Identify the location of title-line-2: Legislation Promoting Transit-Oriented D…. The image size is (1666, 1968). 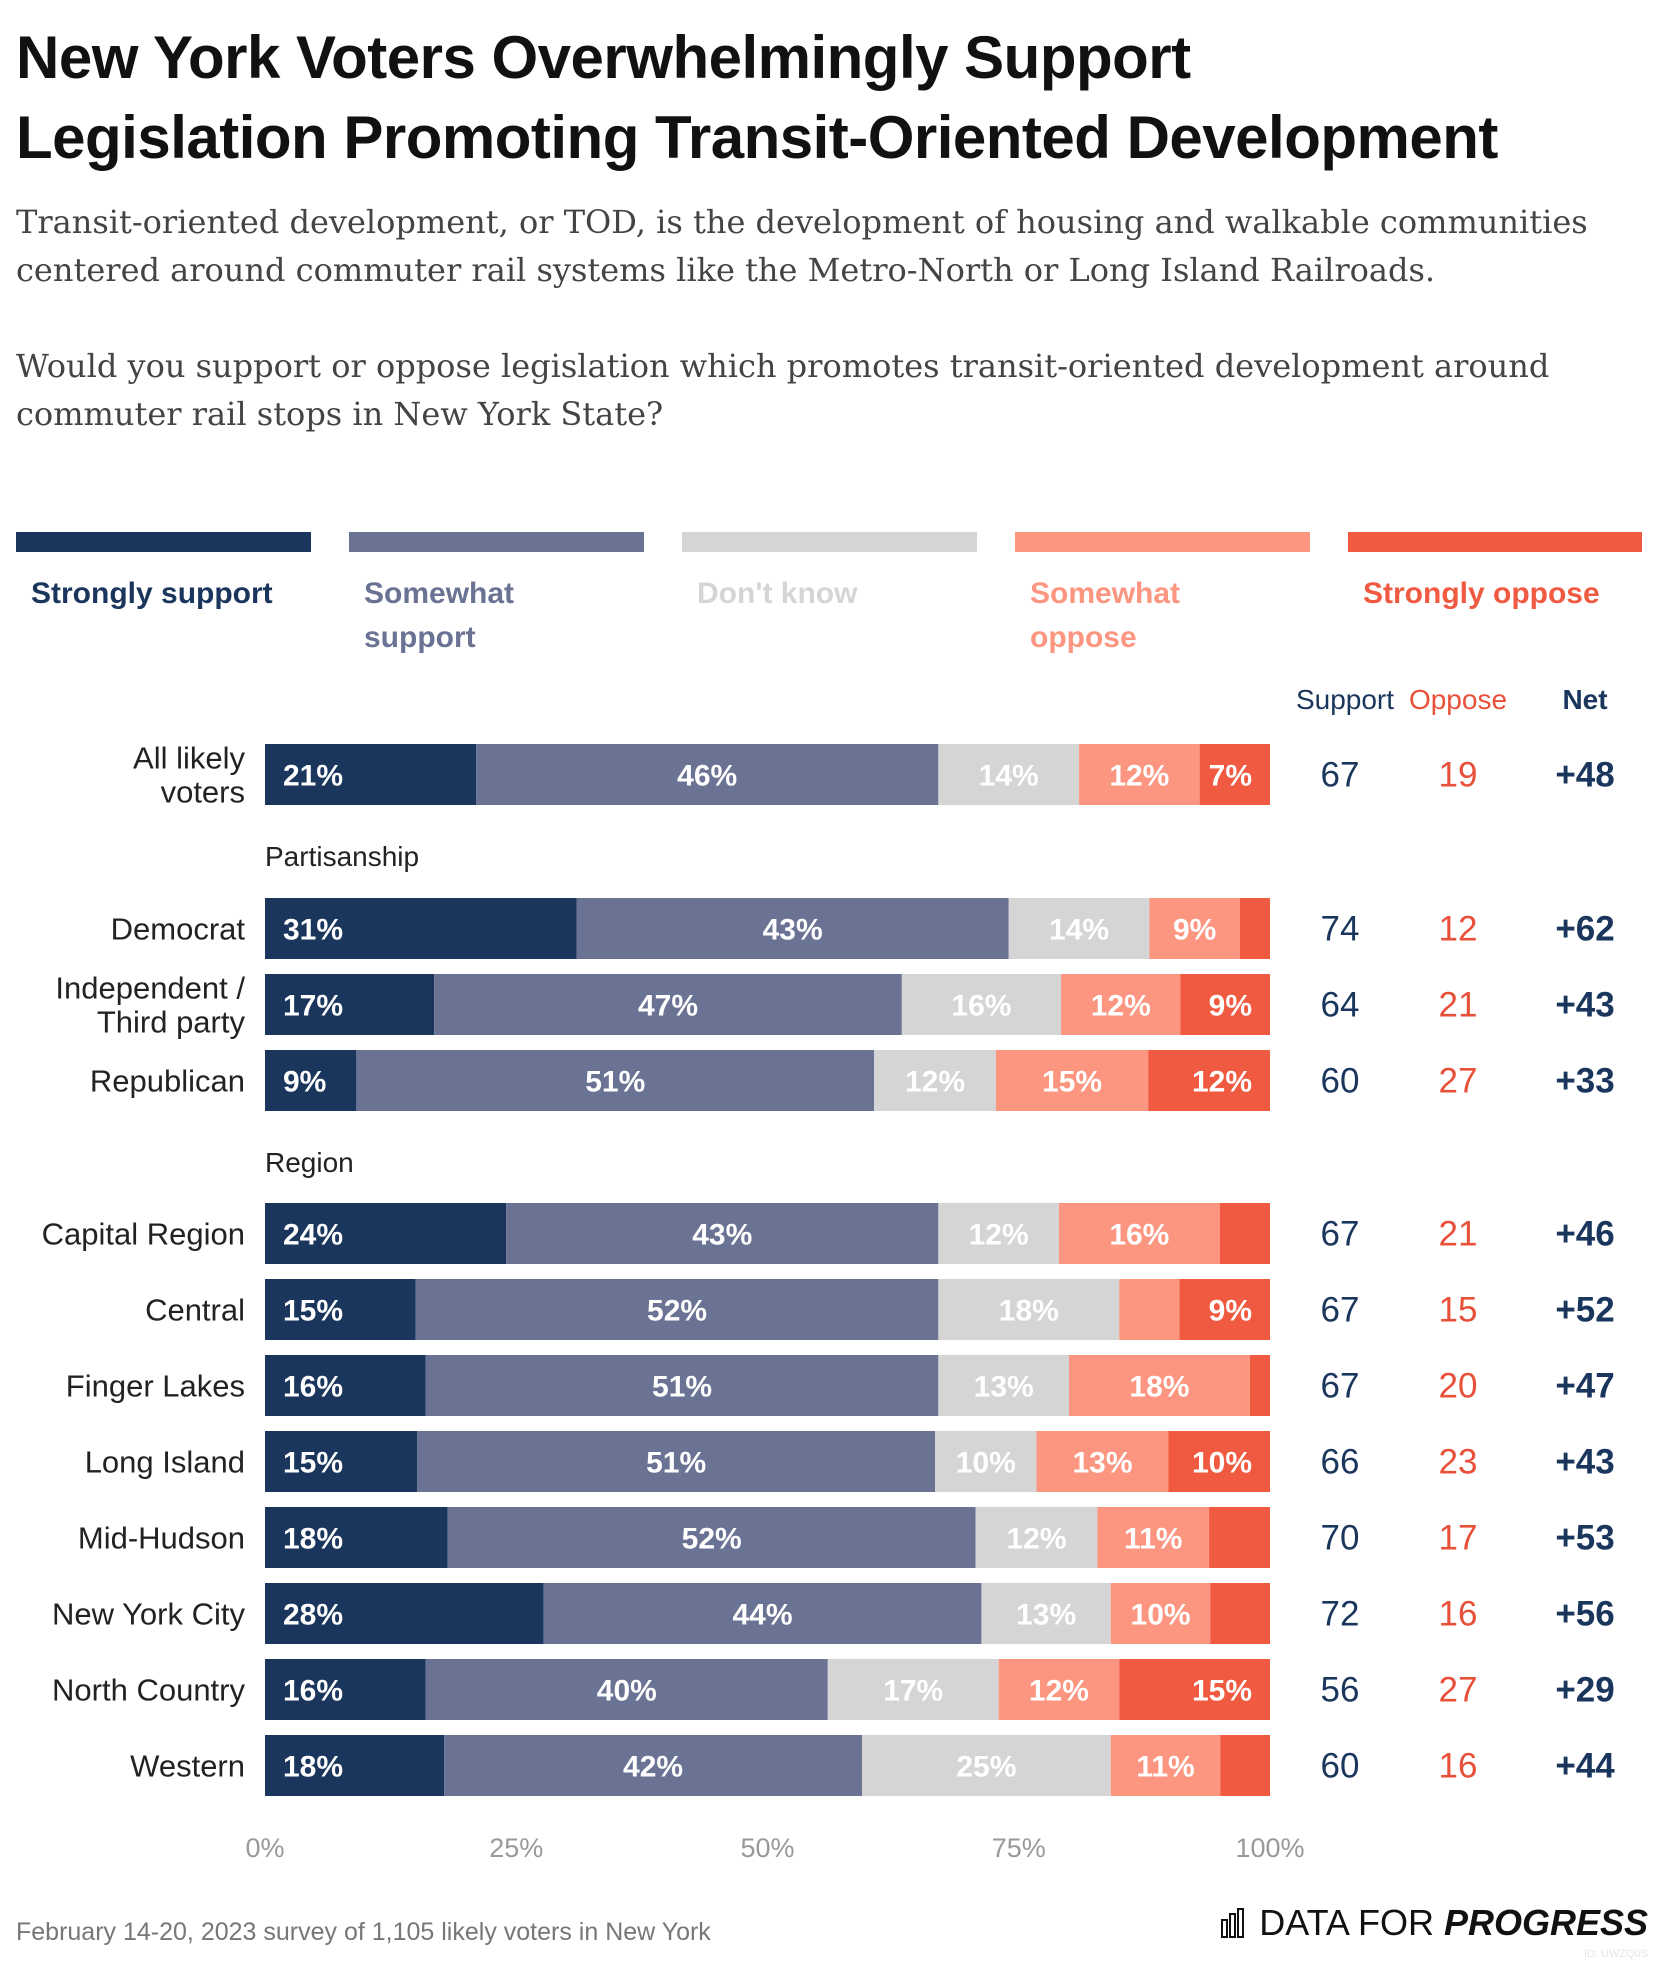
(757, 137).